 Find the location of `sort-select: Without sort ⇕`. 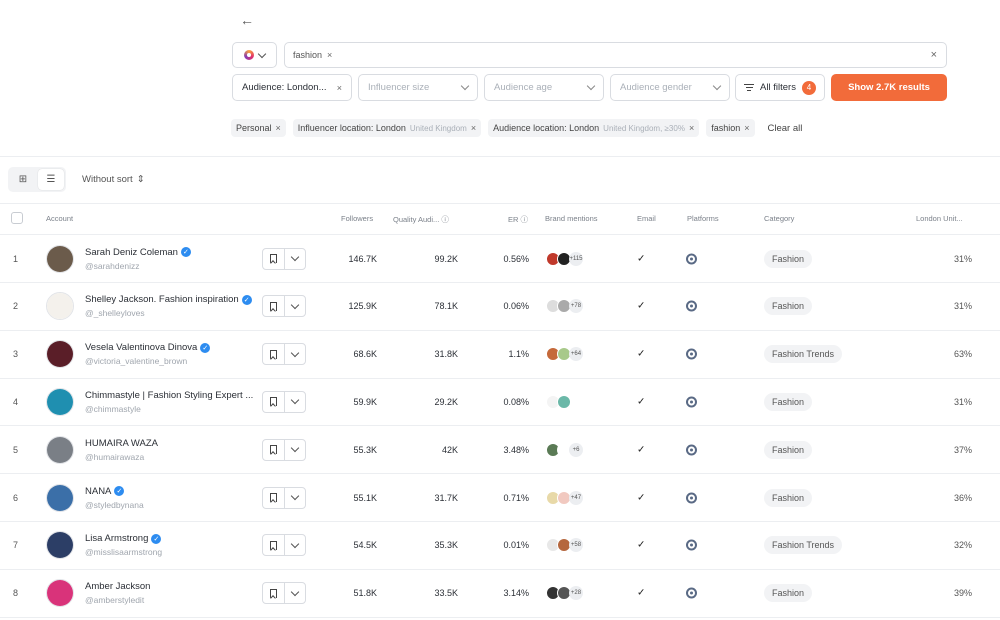

sort-select: Without sort ⇕ is located at coordinates (113, 179).